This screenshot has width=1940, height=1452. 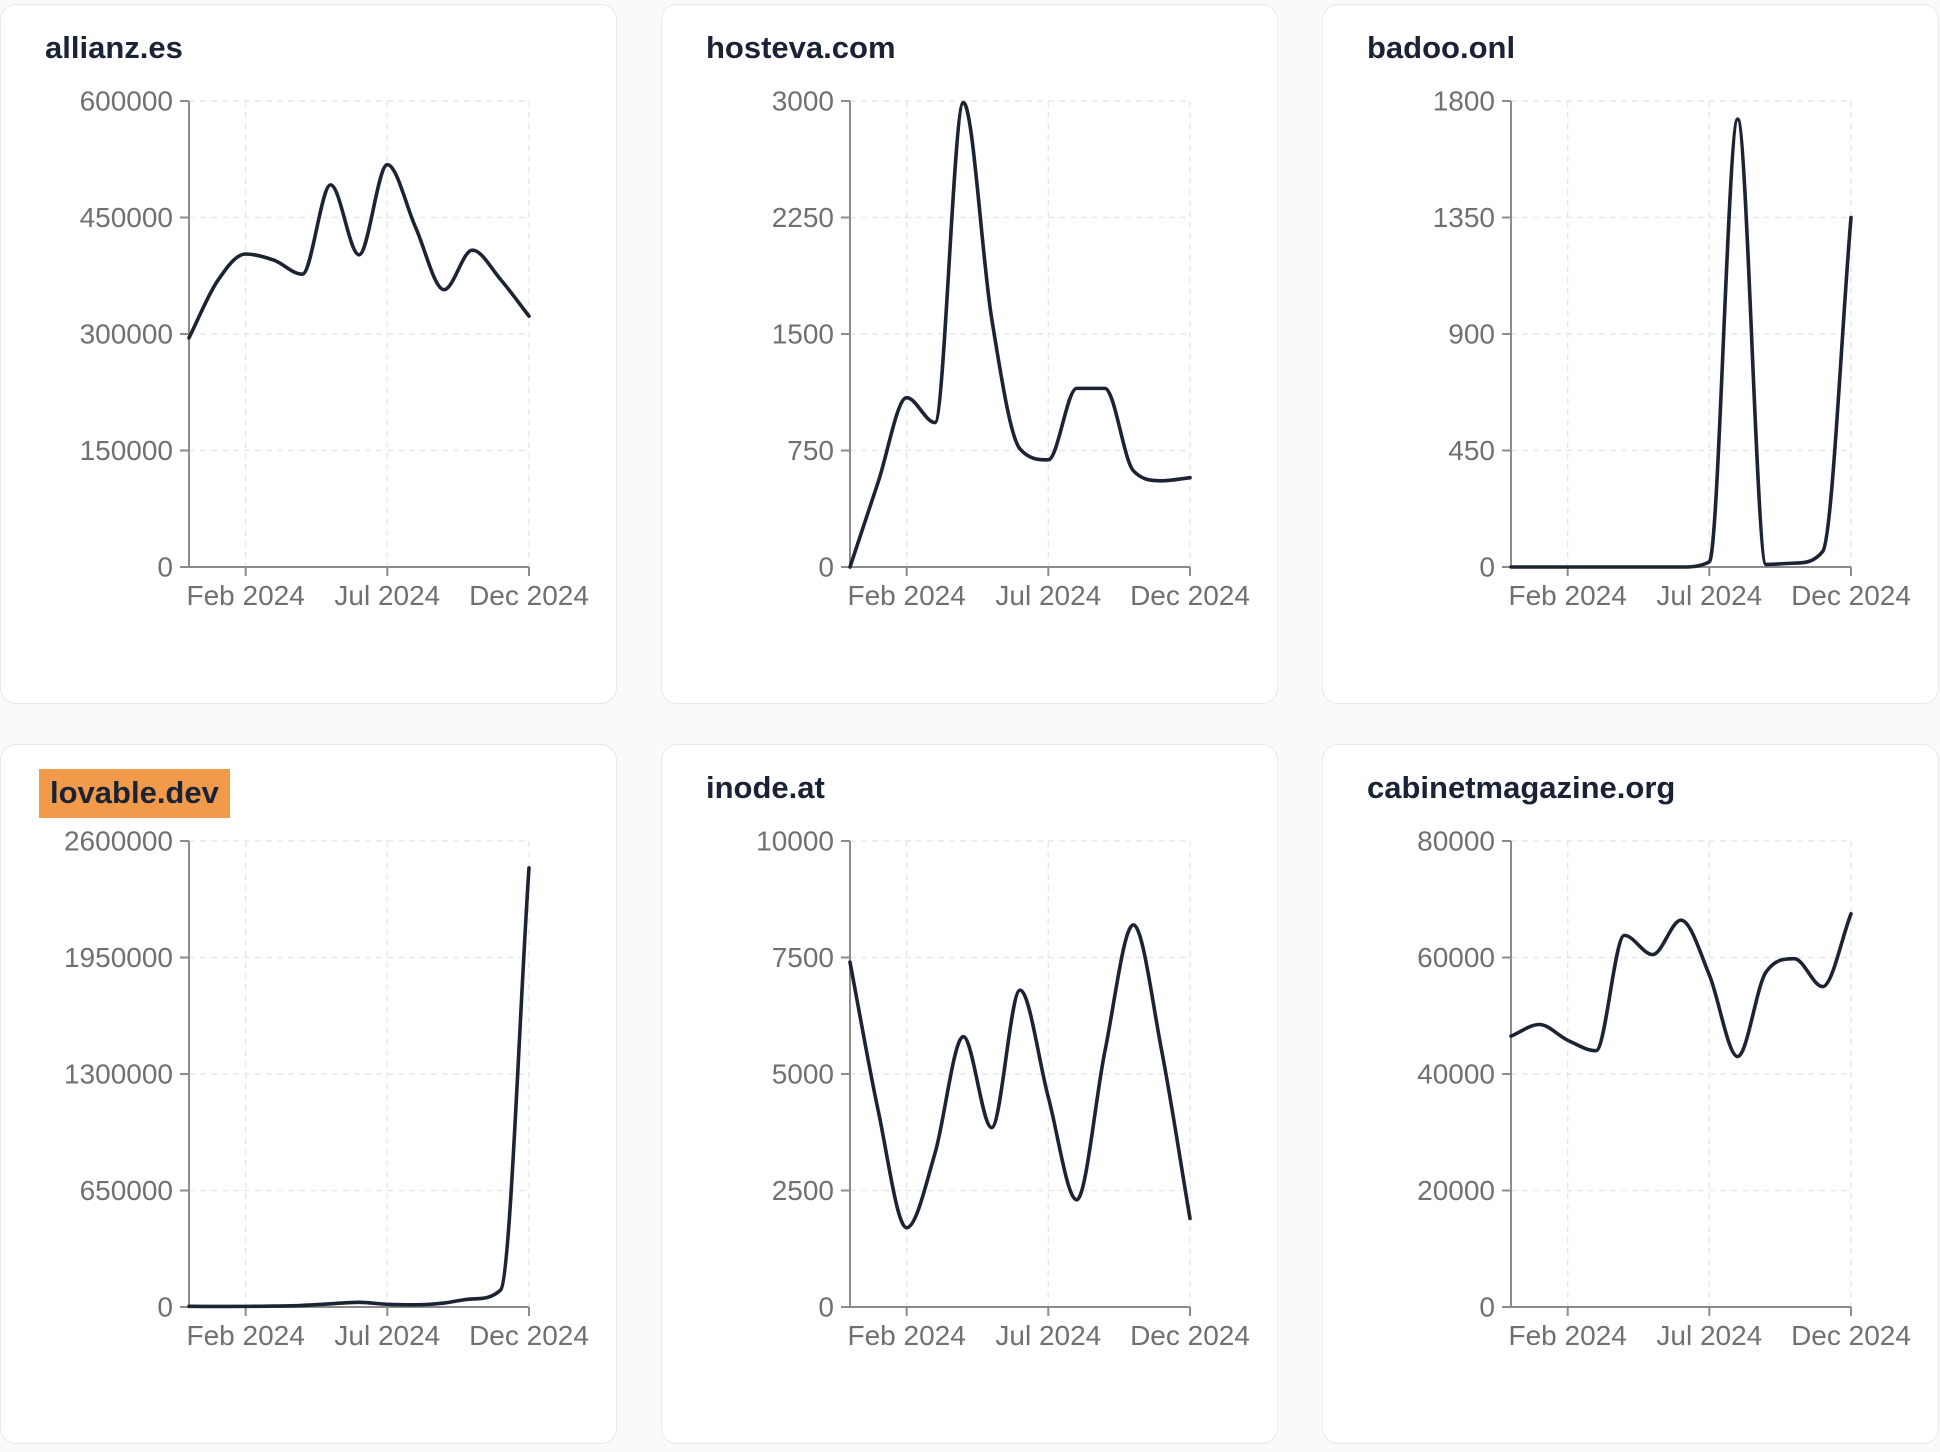 I want to click on chart-title-heading: allianz.es, so click(x=114, y=48).